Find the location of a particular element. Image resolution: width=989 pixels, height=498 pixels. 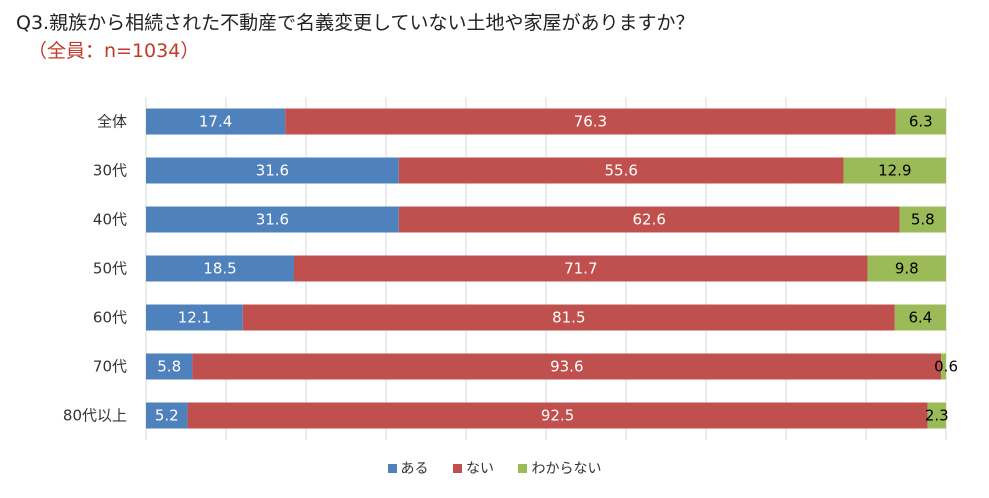

category-label: 30代 is located at coordinates (110, 171).